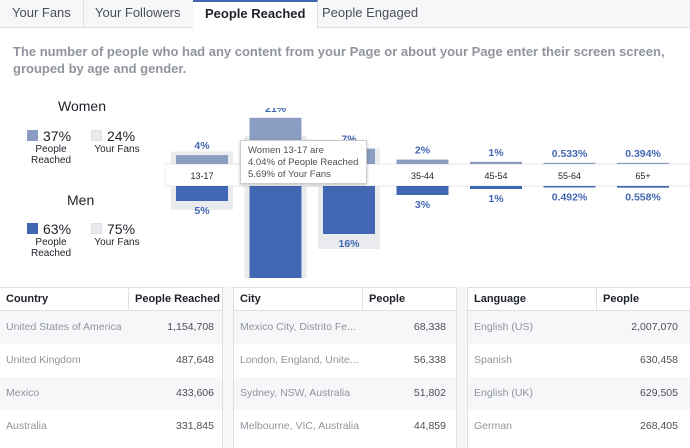 The width and height of the screenshot is (690, 448). I want to click on age-tick-label: 55-64, so click(569, 176).